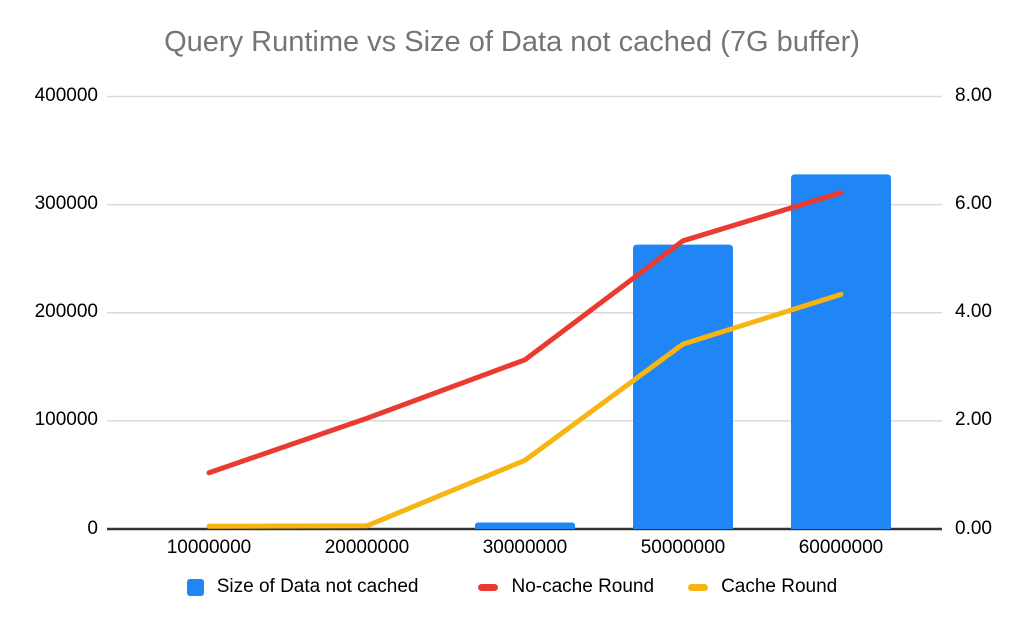 This screenshot has width=1024, height=633. What do you see at coordinates (841, 547) in the screenshot?
I see `x-axis-label: 60000000` at bounding box center [841, 547].